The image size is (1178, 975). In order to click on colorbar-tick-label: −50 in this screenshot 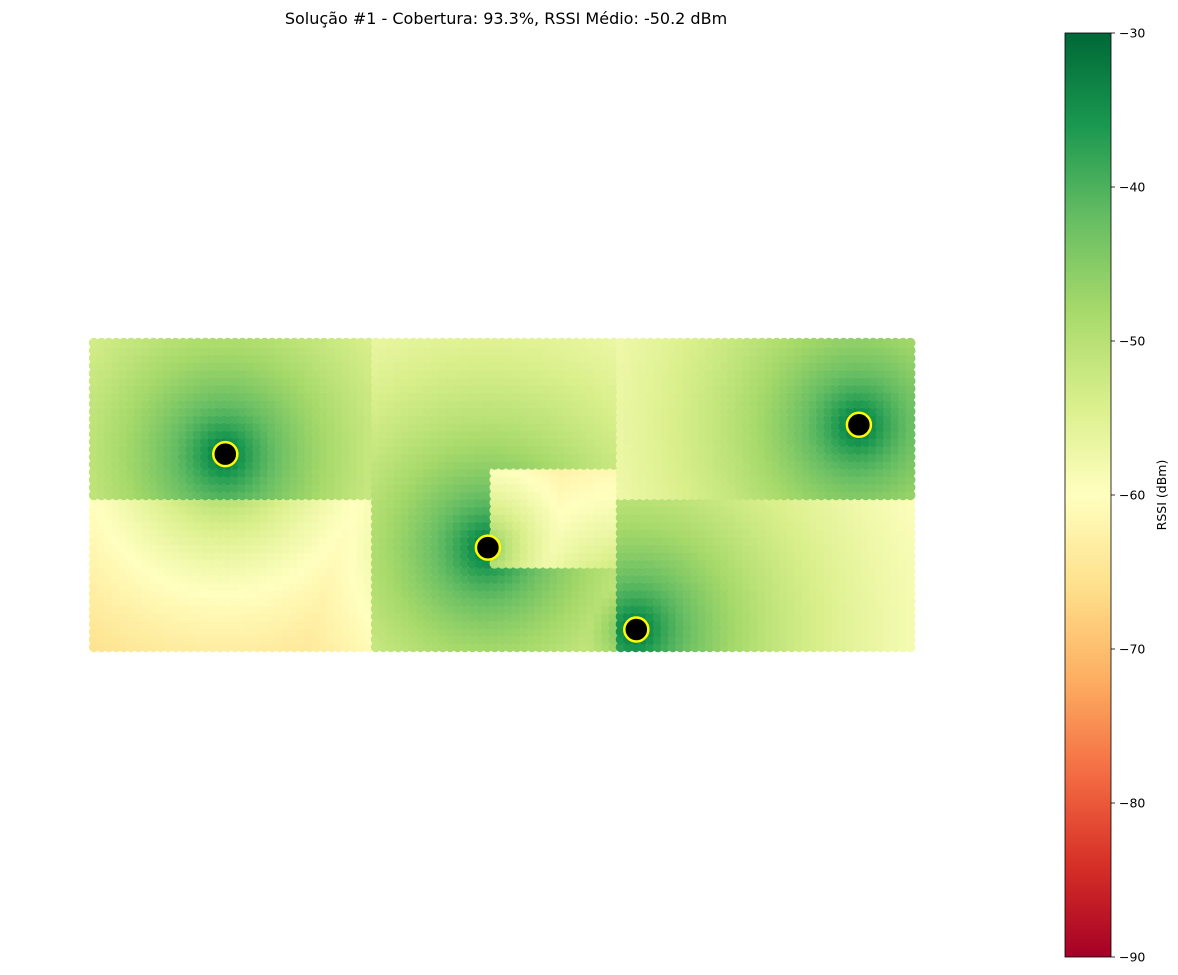, I will do `click(1132, 341)`.